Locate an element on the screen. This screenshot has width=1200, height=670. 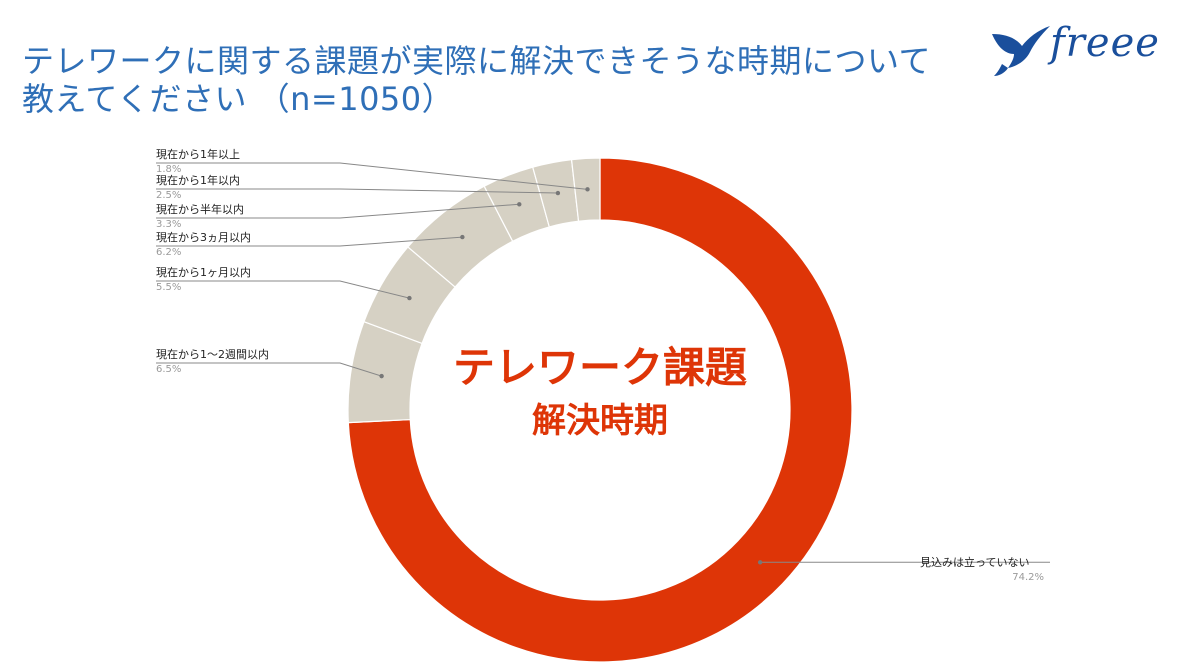
slice-value-4: 6.2% is located at coordinates (168, 252).